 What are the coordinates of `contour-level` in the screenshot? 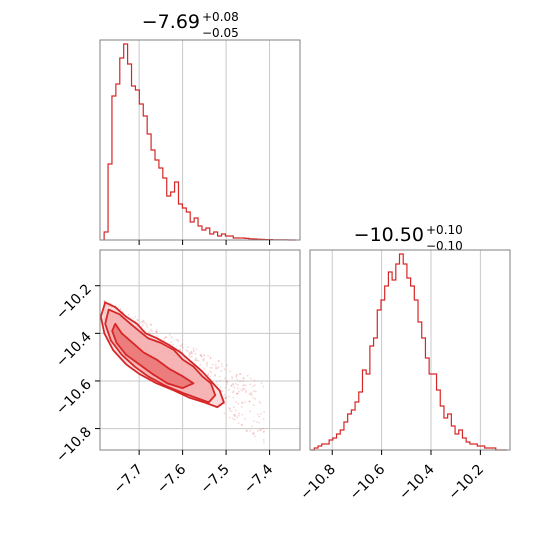 It's located at (153, 355).